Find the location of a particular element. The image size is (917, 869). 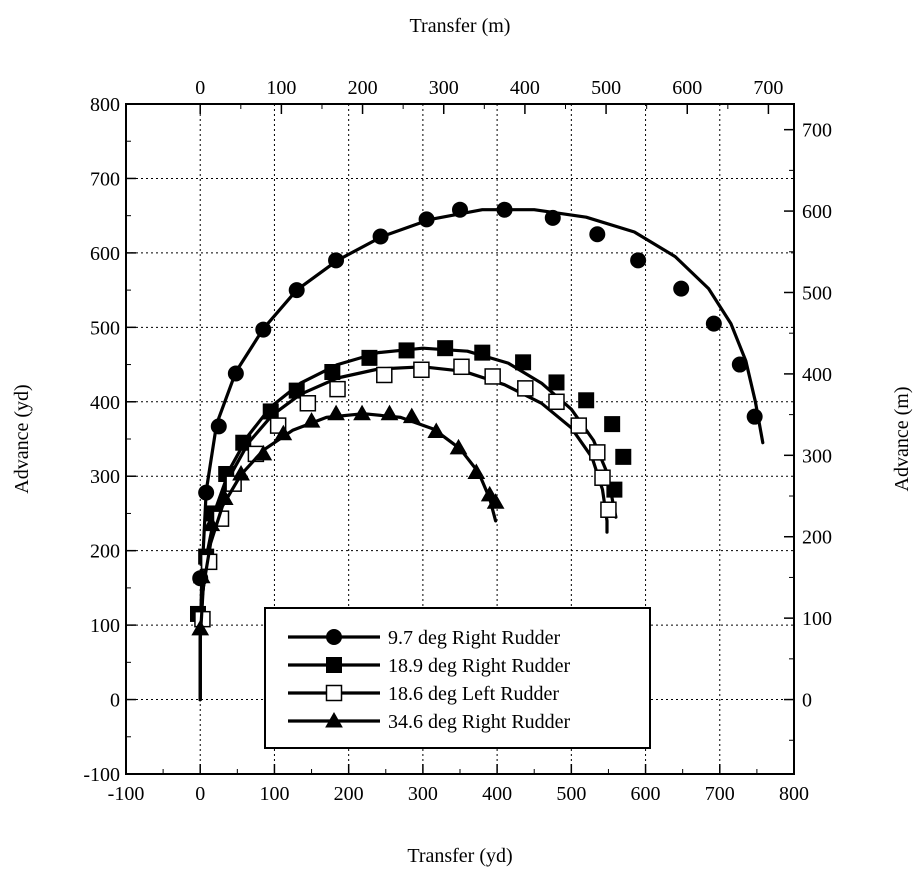

x2-tick-label: 300 is located at coordinates (444, 88).